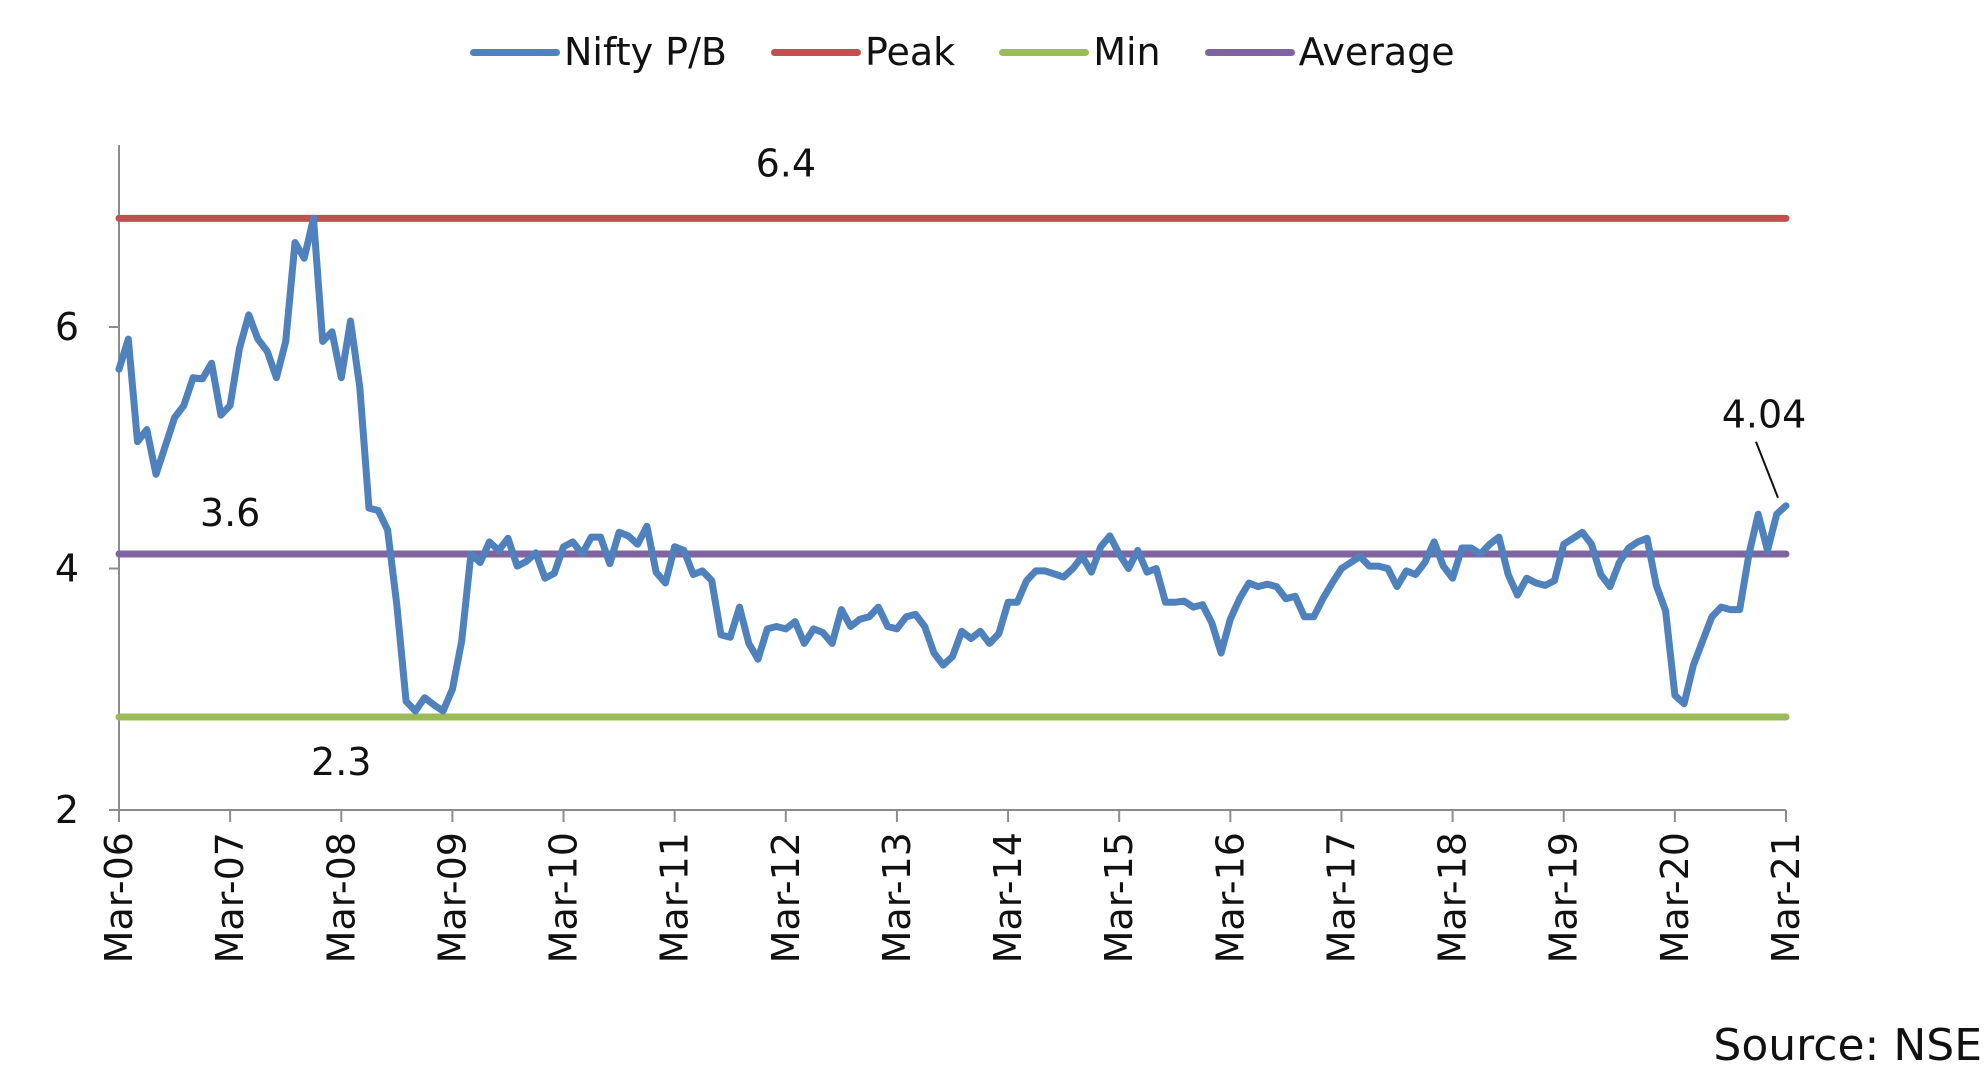 The image size is (1988, 1081). I want to click on legend-label-min: Min, so click(1127, 52).